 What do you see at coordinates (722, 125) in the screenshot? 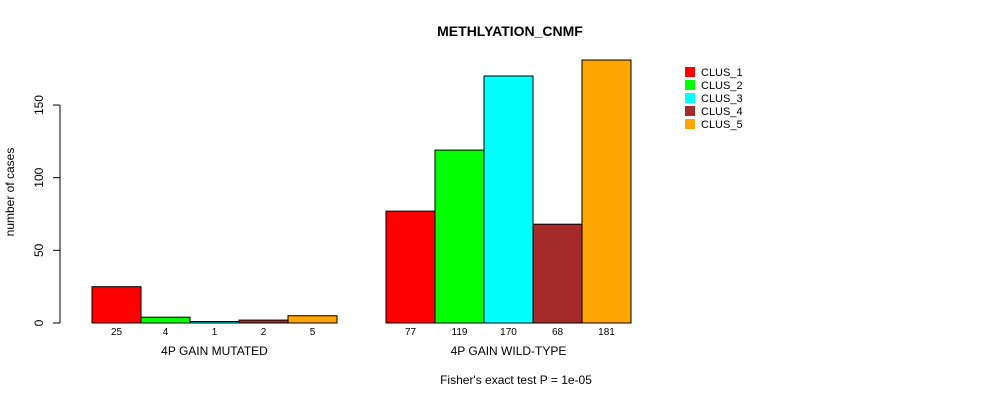
I see `legend-label: CLUS_5` at bounding box center [722, 125].